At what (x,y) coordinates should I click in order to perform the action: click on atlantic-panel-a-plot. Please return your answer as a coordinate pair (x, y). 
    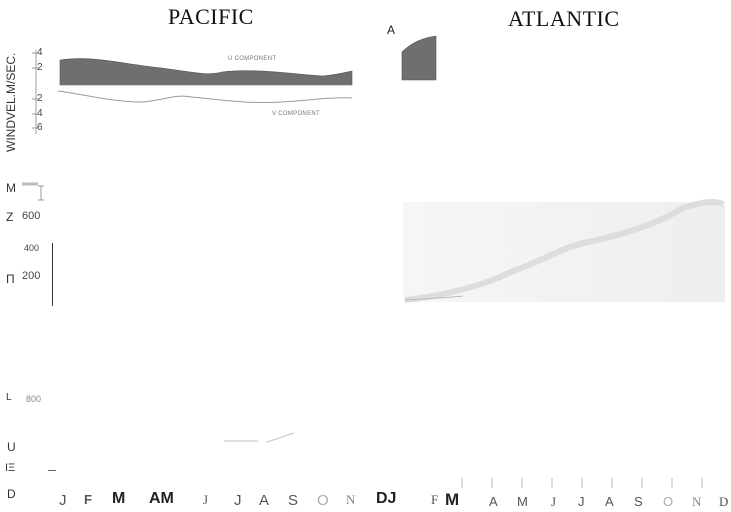
    Looking at the image, I should click on (419, 58).